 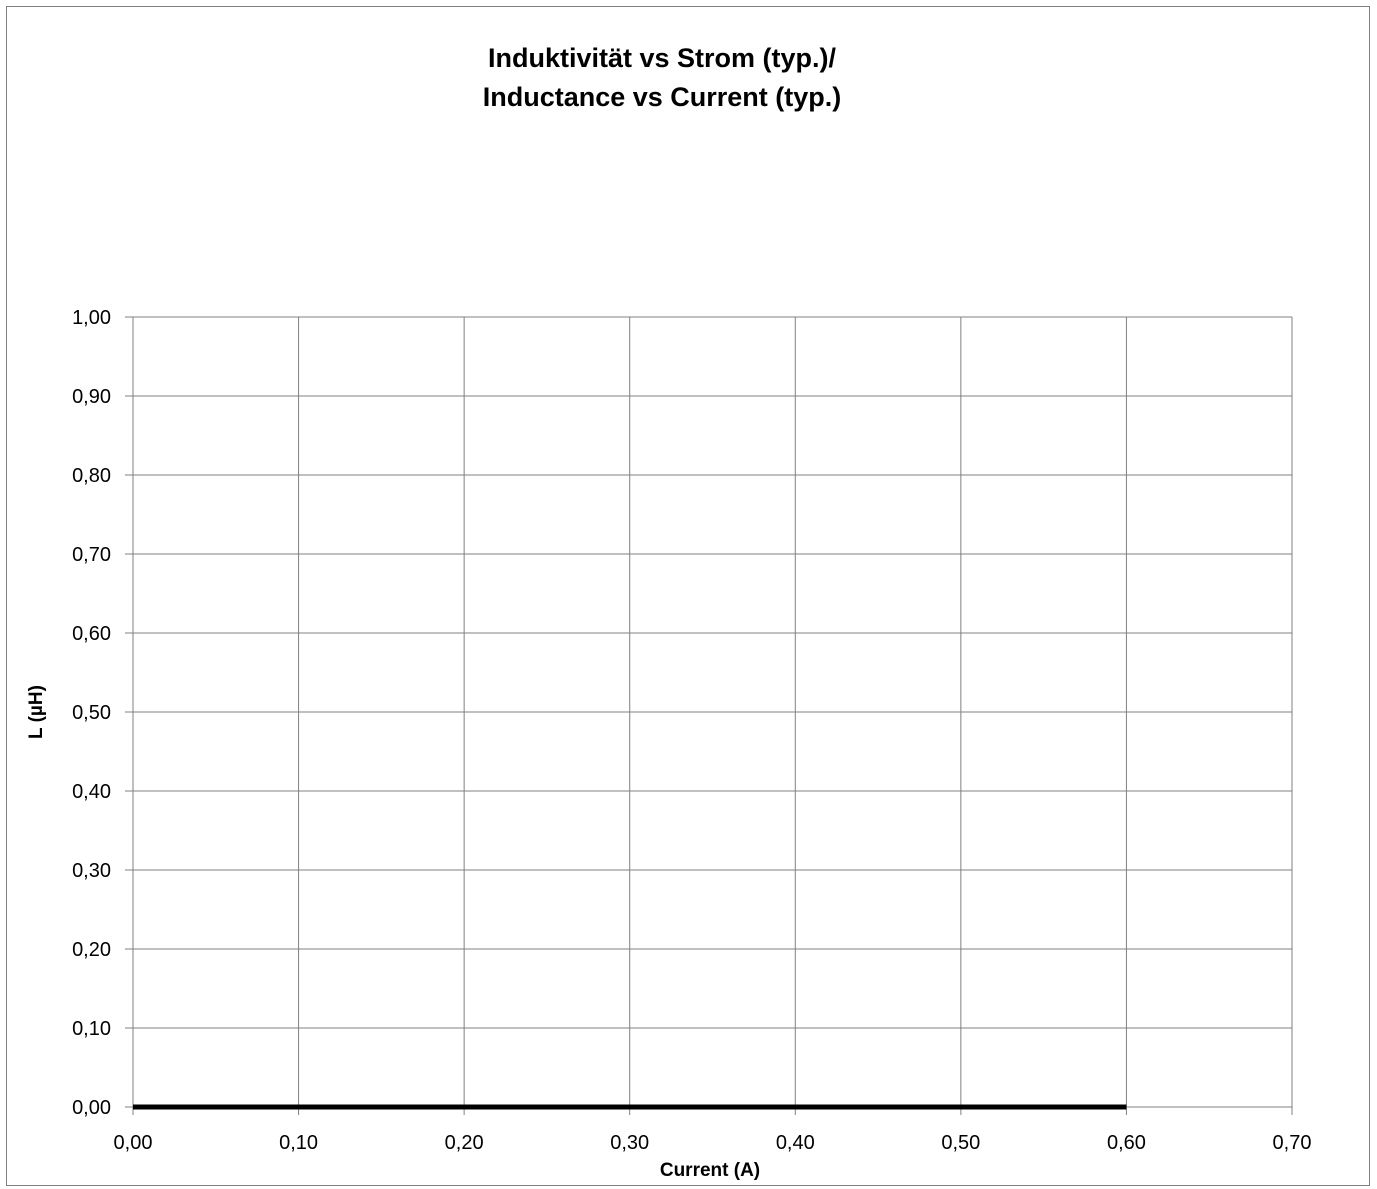 What do you see at coordinates (36, 712) in the screenshot?
I see `y-axis-title: L (µH)` at bounding box center [36, 712].